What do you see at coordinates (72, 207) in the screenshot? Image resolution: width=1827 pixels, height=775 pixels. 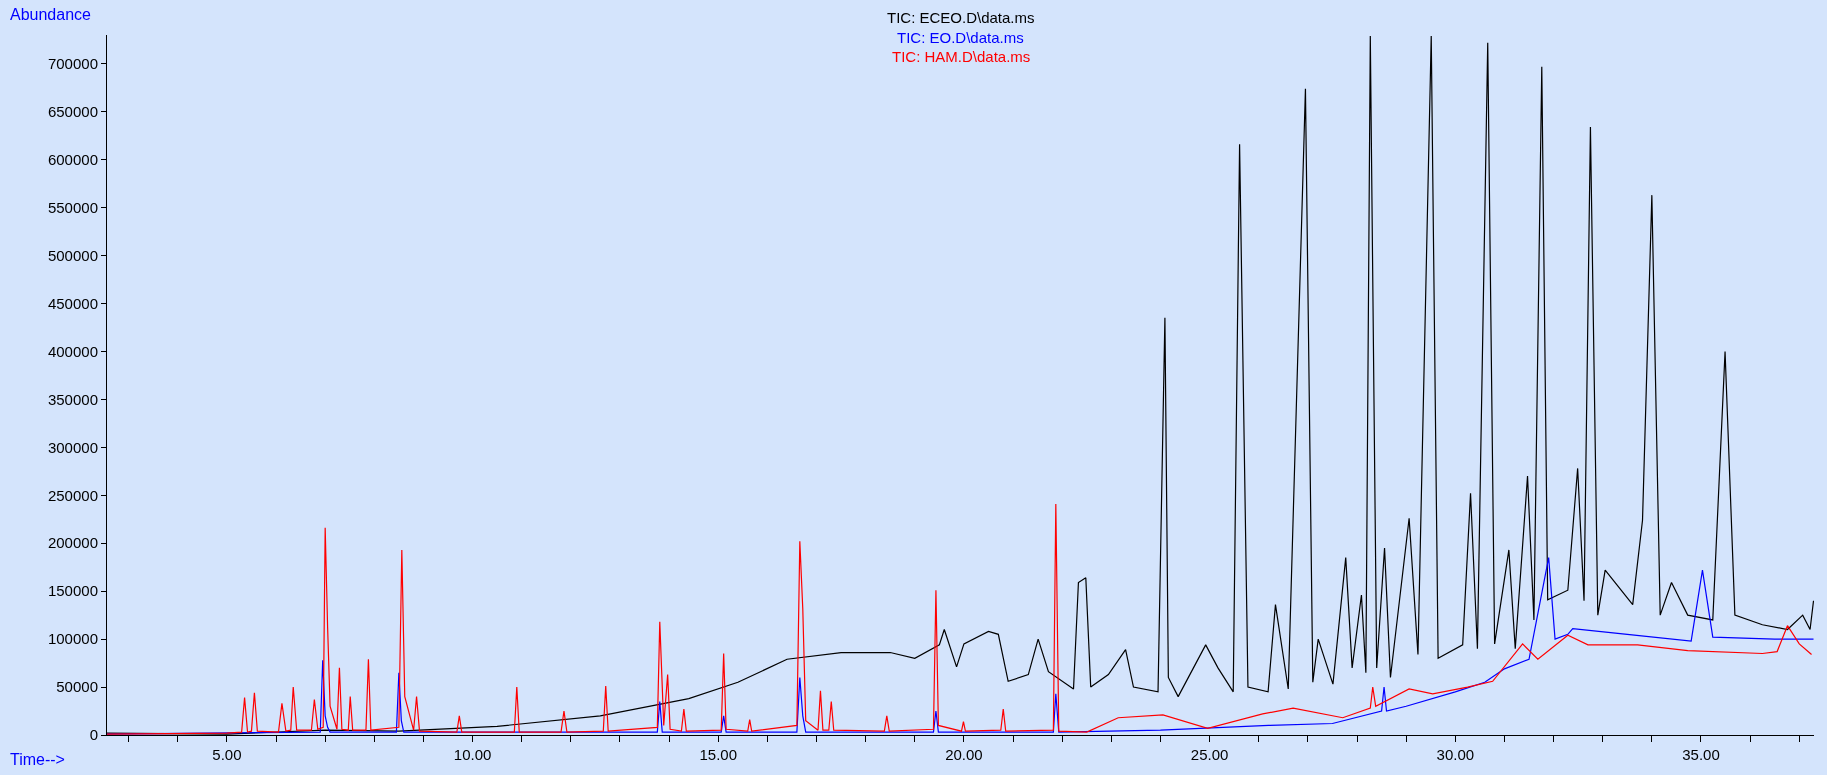 I see `y-tick-label: 550000` at bounding box center [72, 207].